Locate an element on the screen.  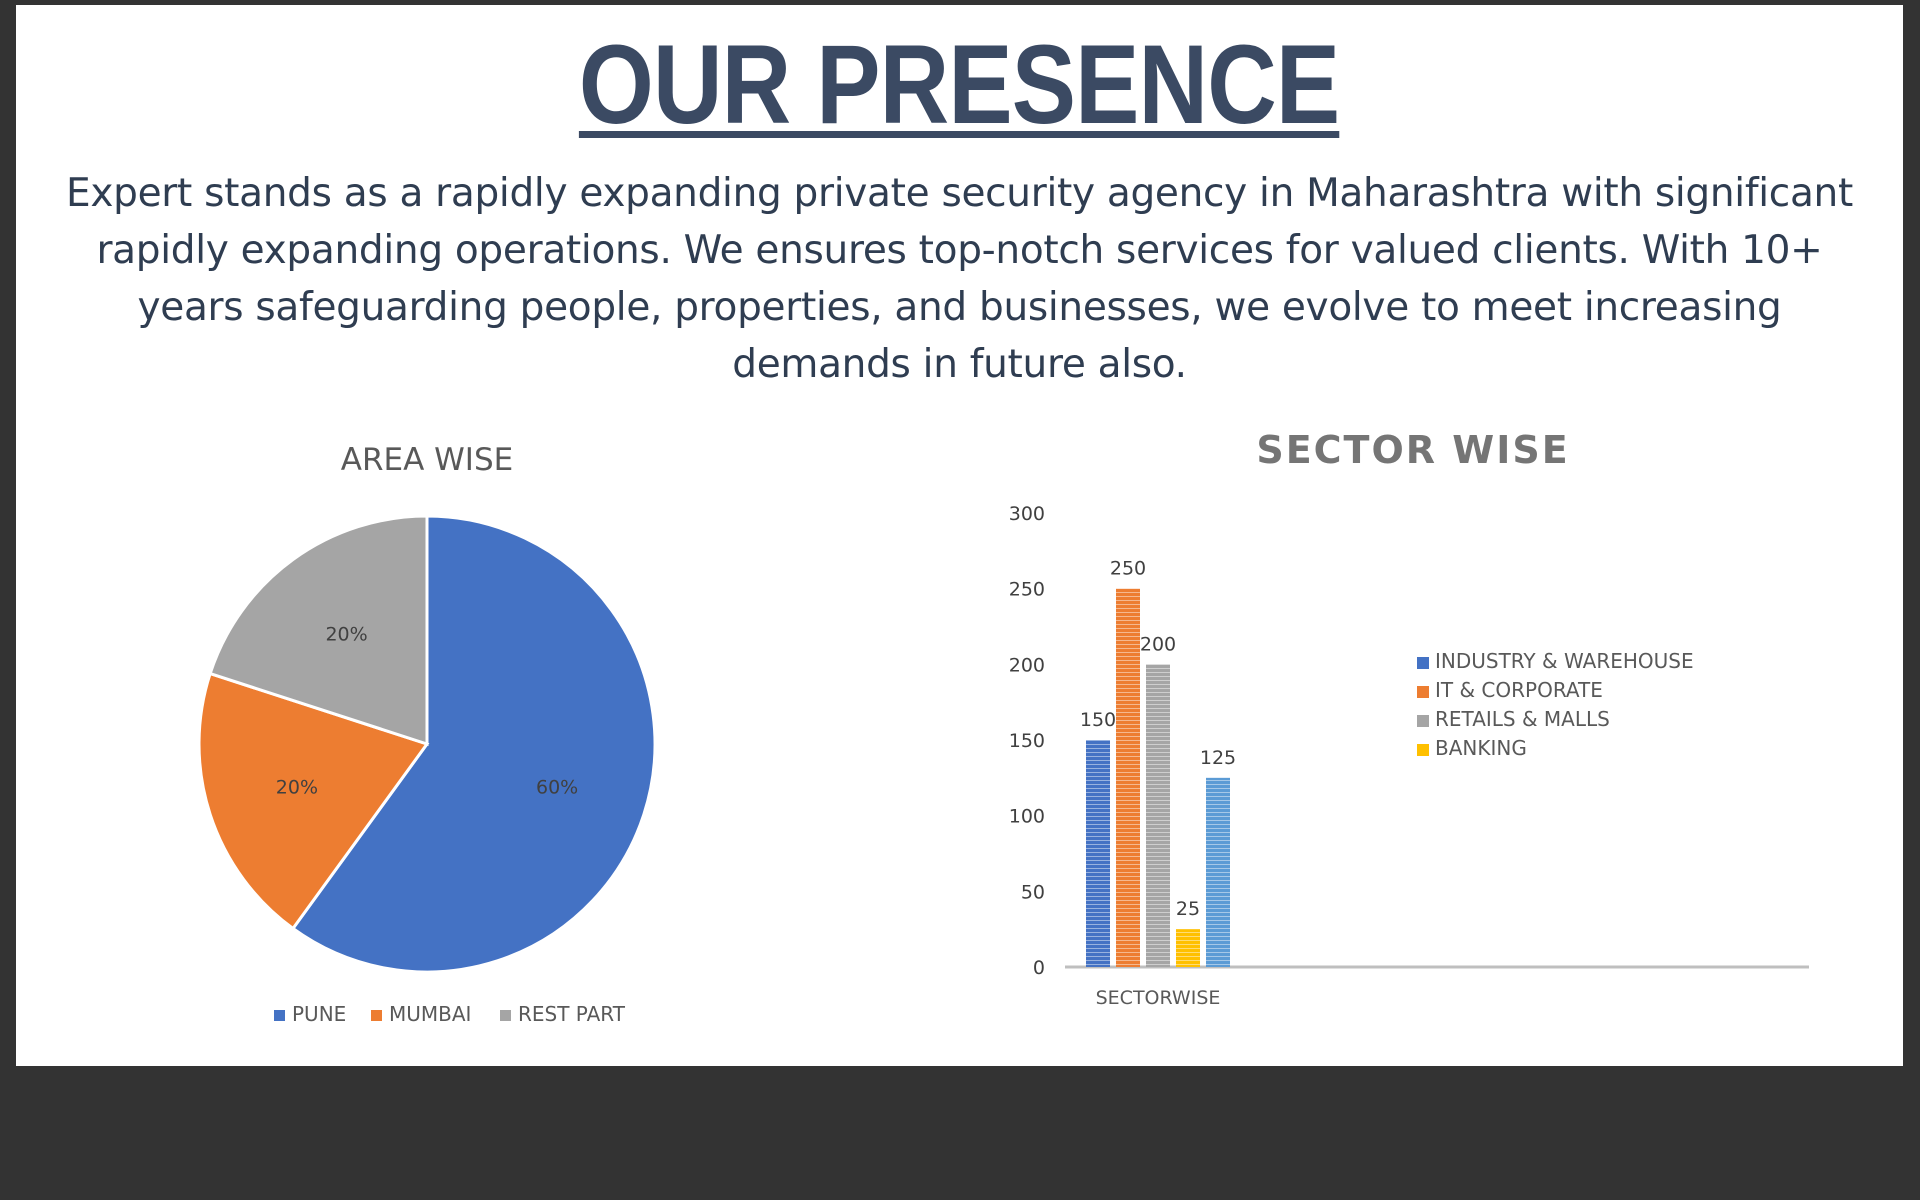
bar-data-label: 200 is located at coordinates (1158, 644).